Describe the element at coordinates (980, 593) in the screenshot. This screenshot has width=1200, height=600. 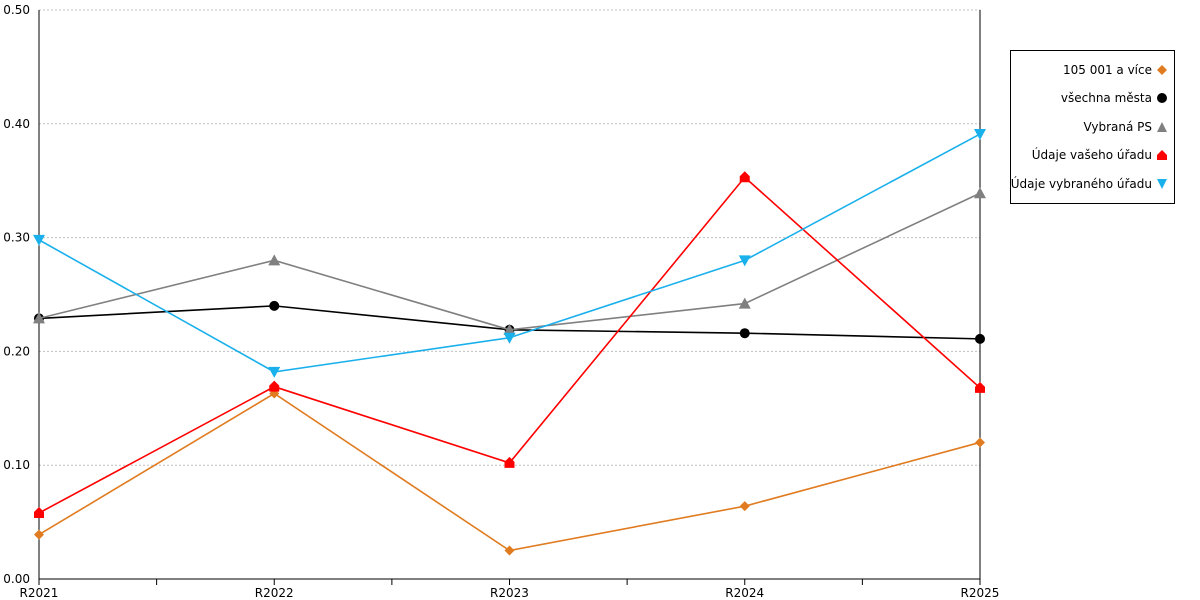
I see `x-tick-label: R2025` at that location.